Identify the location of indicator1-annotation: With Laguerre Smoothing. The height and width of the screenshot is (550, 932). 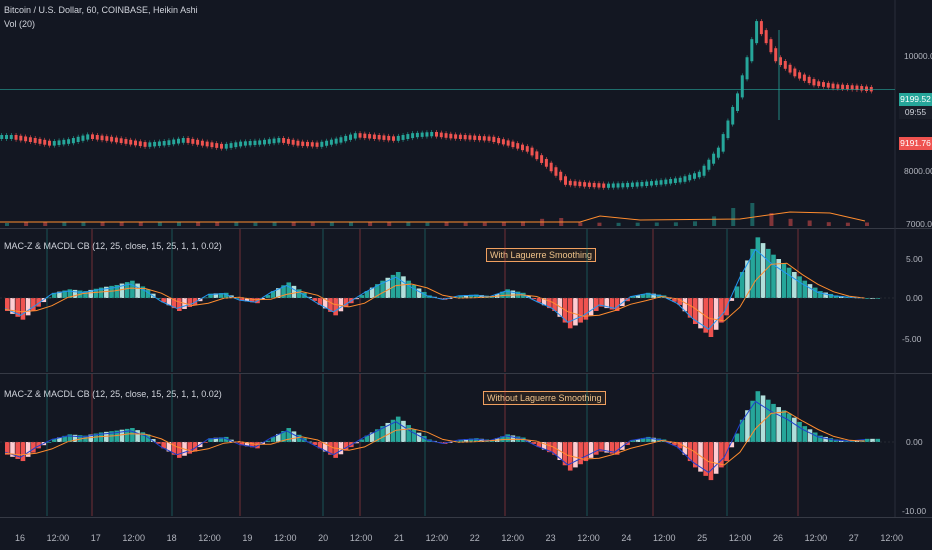
(541, 255).